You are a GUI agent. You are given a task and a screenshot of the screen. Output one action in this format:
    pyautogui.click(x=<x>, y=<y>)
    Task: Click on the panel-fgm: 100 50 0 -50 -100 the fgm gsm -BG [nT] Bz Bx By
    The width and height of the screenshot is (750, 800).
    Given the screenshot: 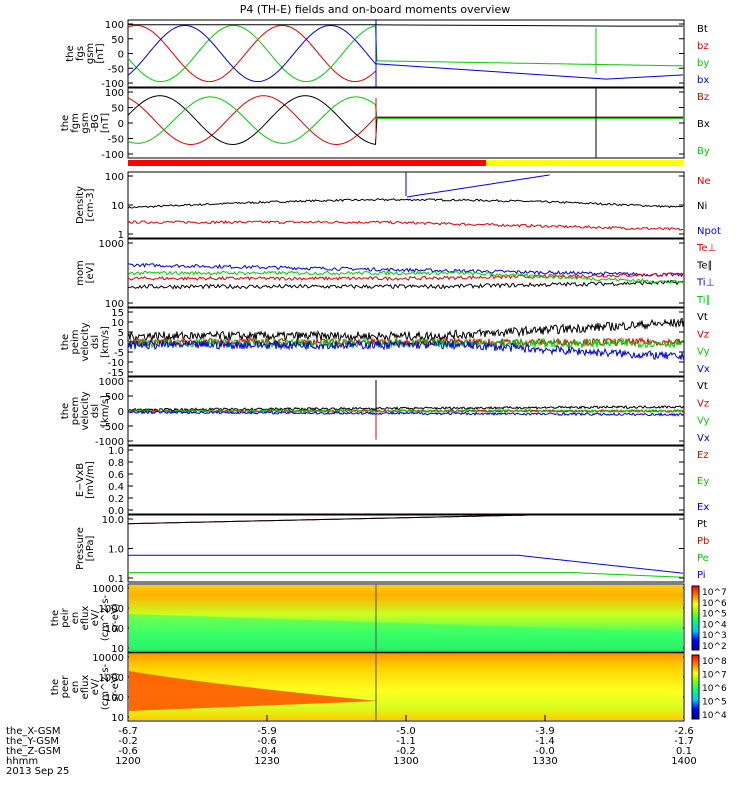 What is the action you would take?
    pyautogui.click(x=385, y=124)
    